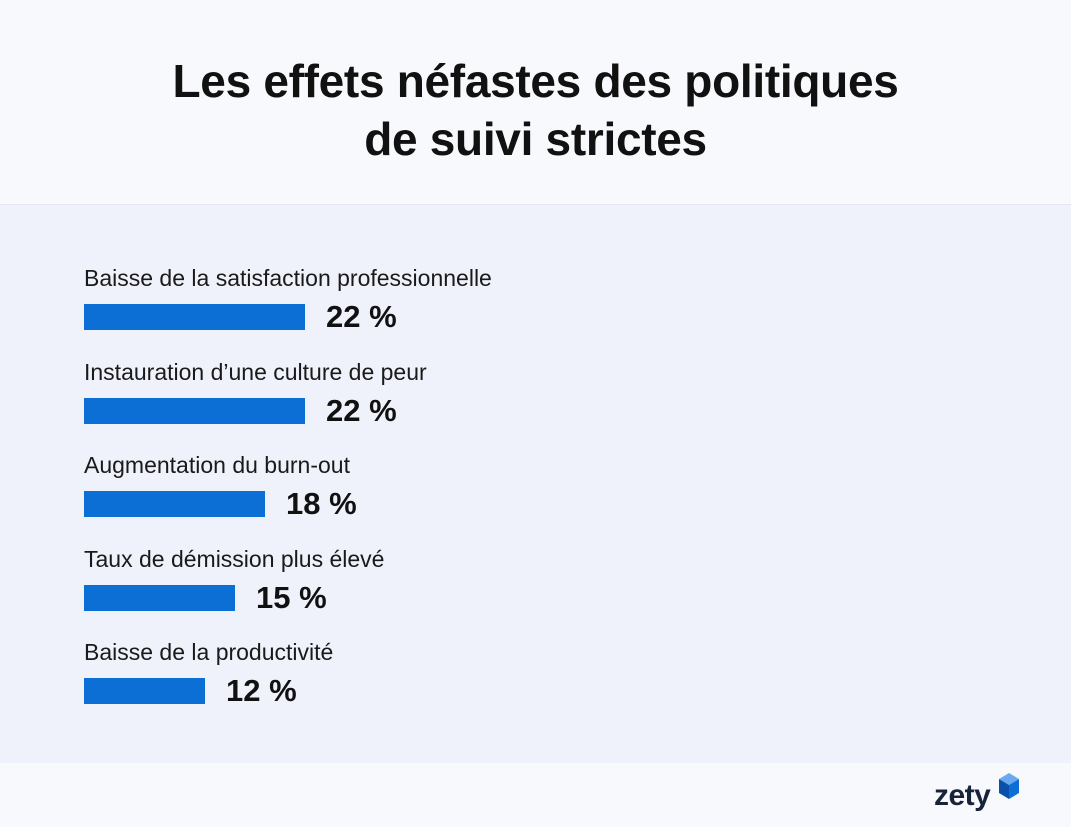 This screenshot has height=827, width=1071. Describe the element at coordinates (291, 597) in the screenshot. I see `value-label: 15 %` at that location.